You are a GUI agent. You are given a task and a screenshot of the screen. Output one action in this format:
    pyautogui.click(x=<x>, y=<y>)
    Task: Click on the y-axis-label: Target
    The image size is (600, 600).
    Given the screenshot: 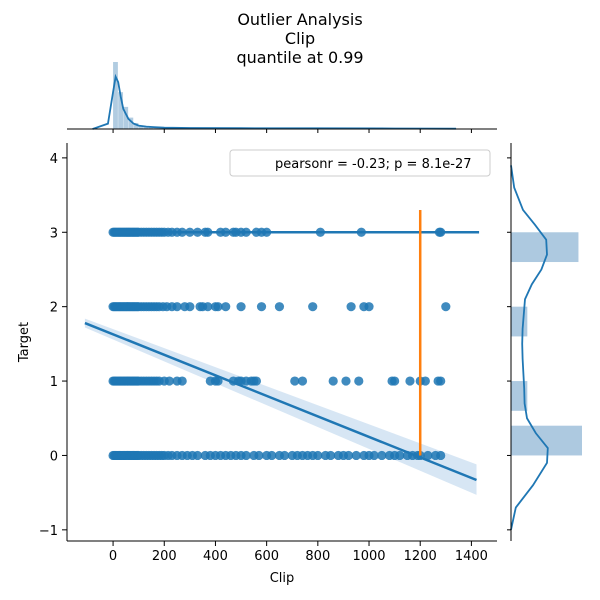 What is the action you would take?
    pyautogui.click(x=24, y=342)
    